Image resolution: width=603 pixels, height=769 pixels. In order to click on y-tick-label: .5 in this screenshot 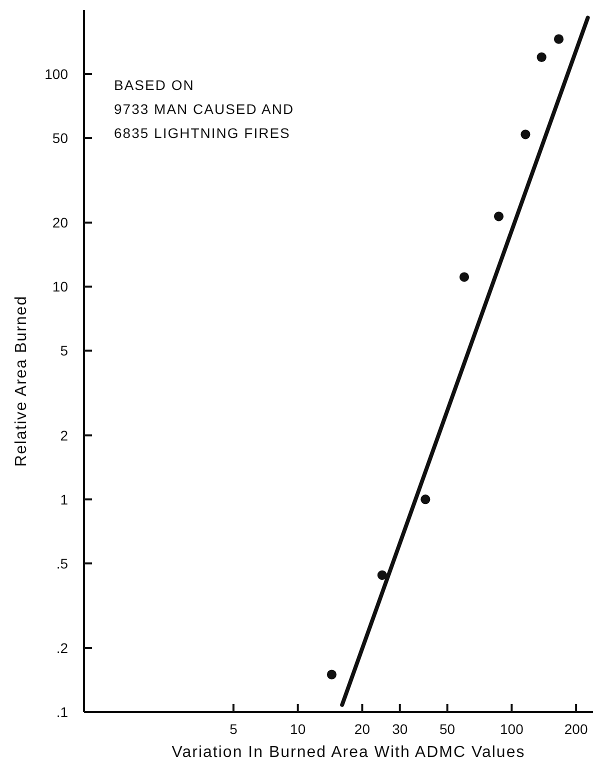, I will do `click(62, 563)`.